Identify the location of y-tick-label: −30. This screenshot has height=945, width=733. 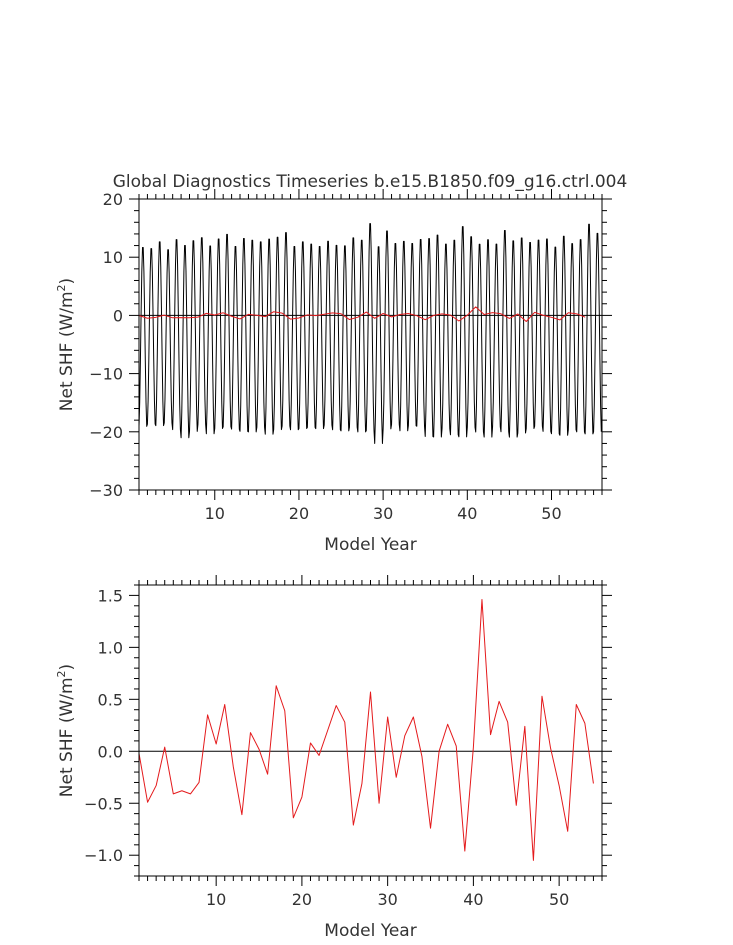
(106, 490).